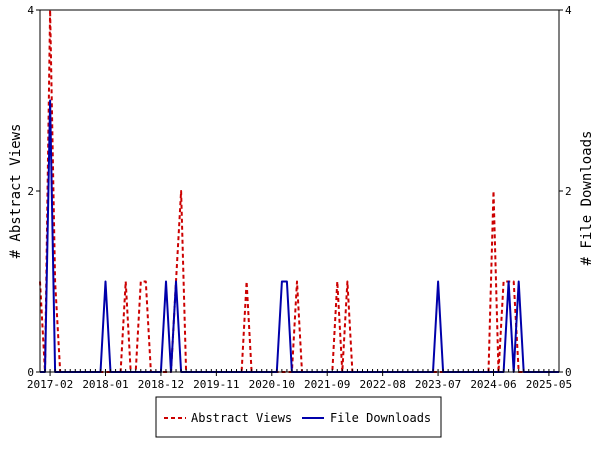 Image resolution: width=600 pixels, height=450 pixels. Describe the element at coordinates (50, 384) in the screenshot. I see `x-tick-label: 2017-02` at that location.